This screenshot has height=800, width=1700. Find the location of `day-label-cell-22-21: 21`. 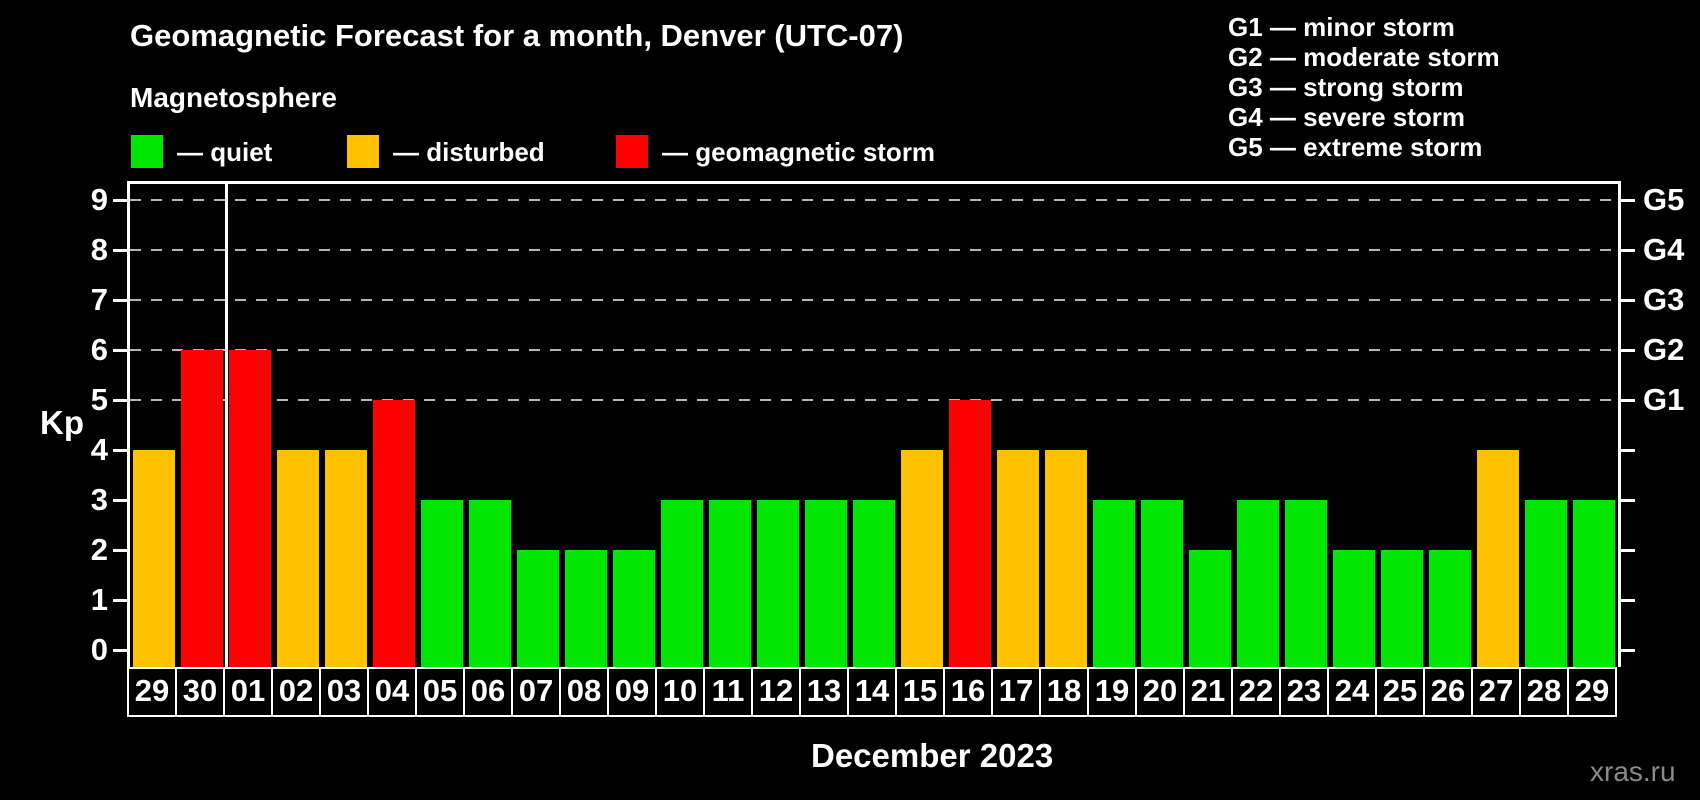

day-label-cell-22-21: 21 is located at coordinates (1208, 692).